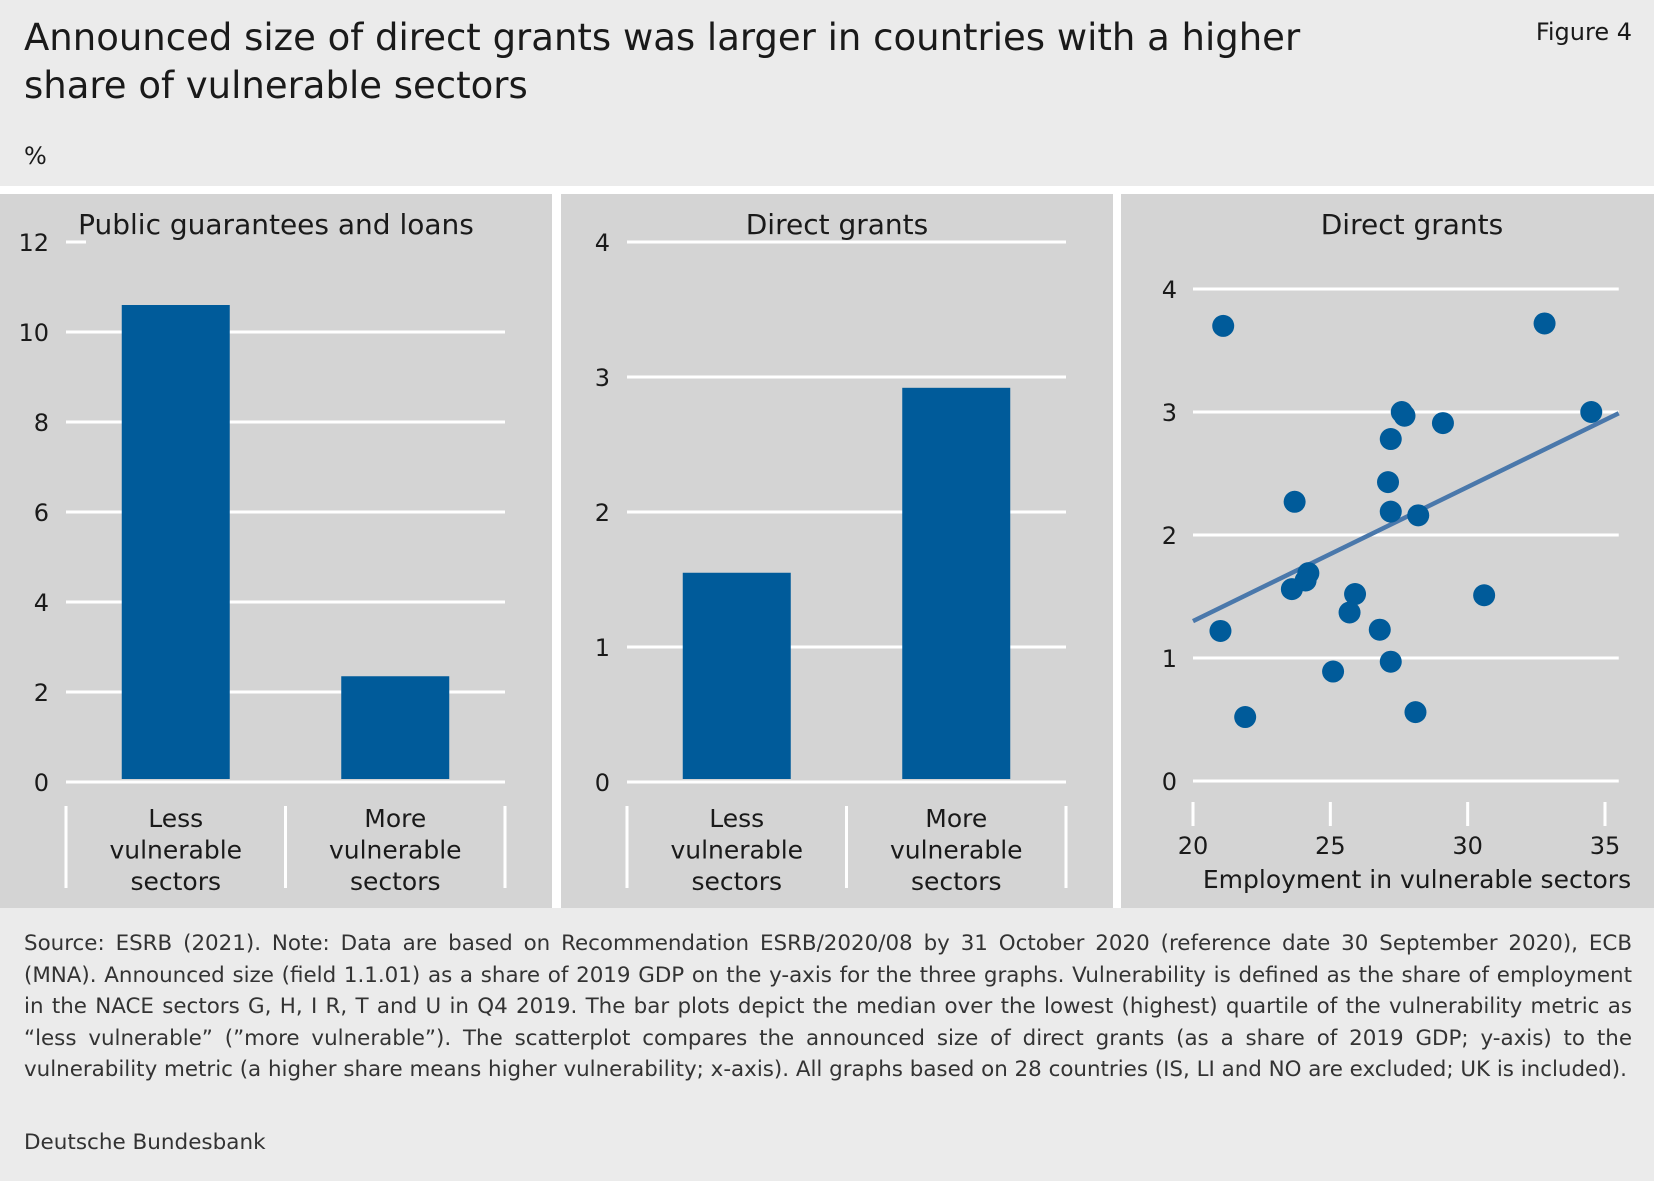  Describe the element at coordinates (276, 224) in the screenshot. I see `chart-title: Public guarantees and loans` at that location.